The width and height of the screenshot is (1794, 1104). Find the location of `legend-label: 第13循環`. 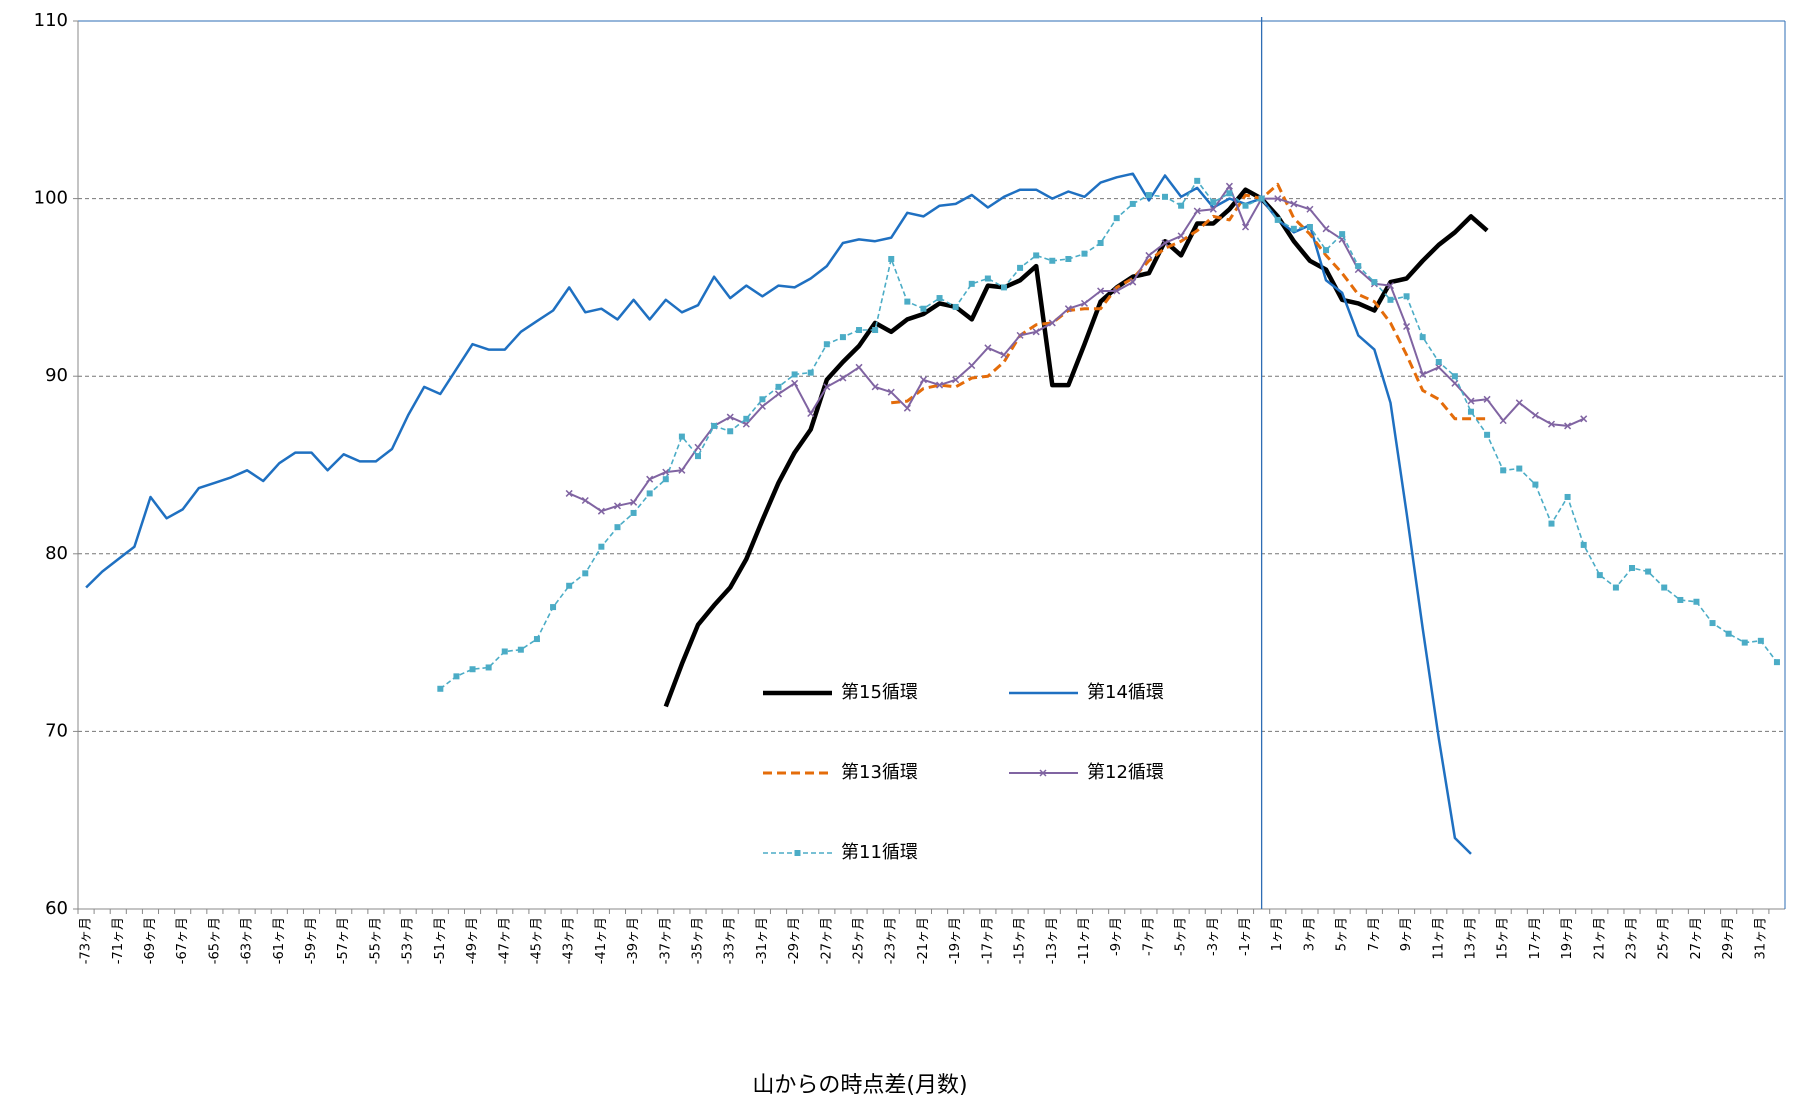

legend-label: 第13循環 is located at coordinates (879, 772).